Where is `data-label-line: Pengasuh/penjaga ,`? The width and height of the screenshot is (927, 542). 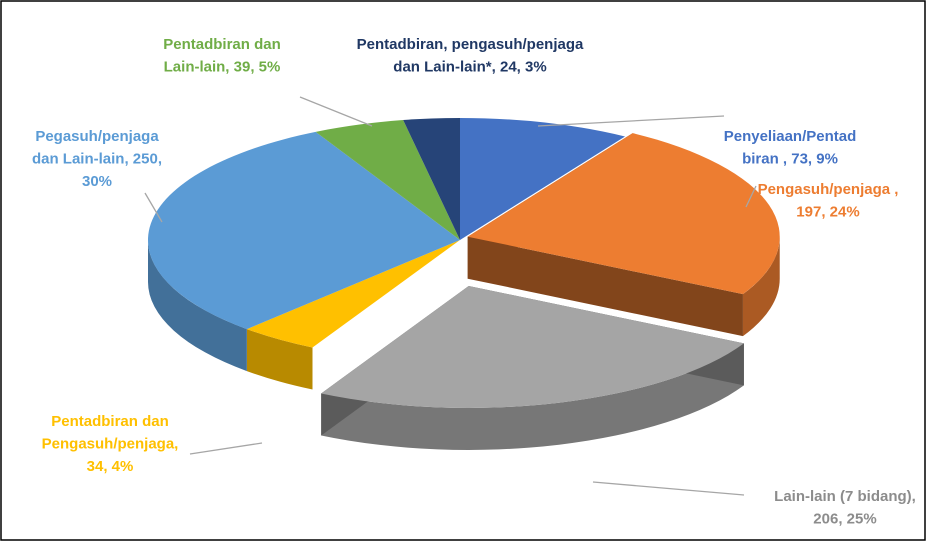 data-label-line: Pengasuh/penjaga , is located at coordinates (828, 189).